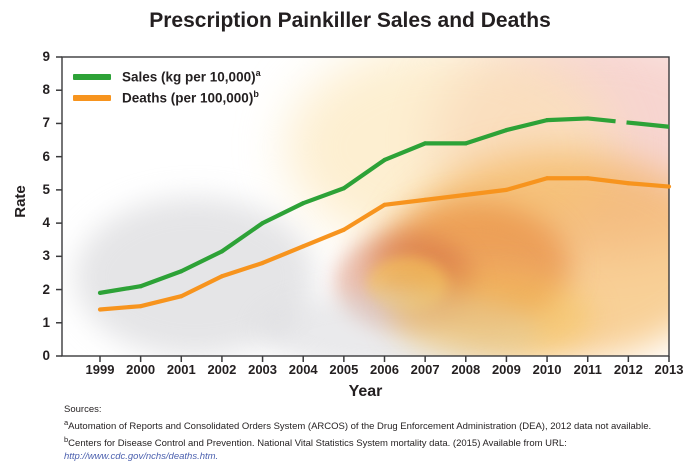  I want to click on chart-title: Prescription Painkiller Sales and Deaths, so click(350, 20).